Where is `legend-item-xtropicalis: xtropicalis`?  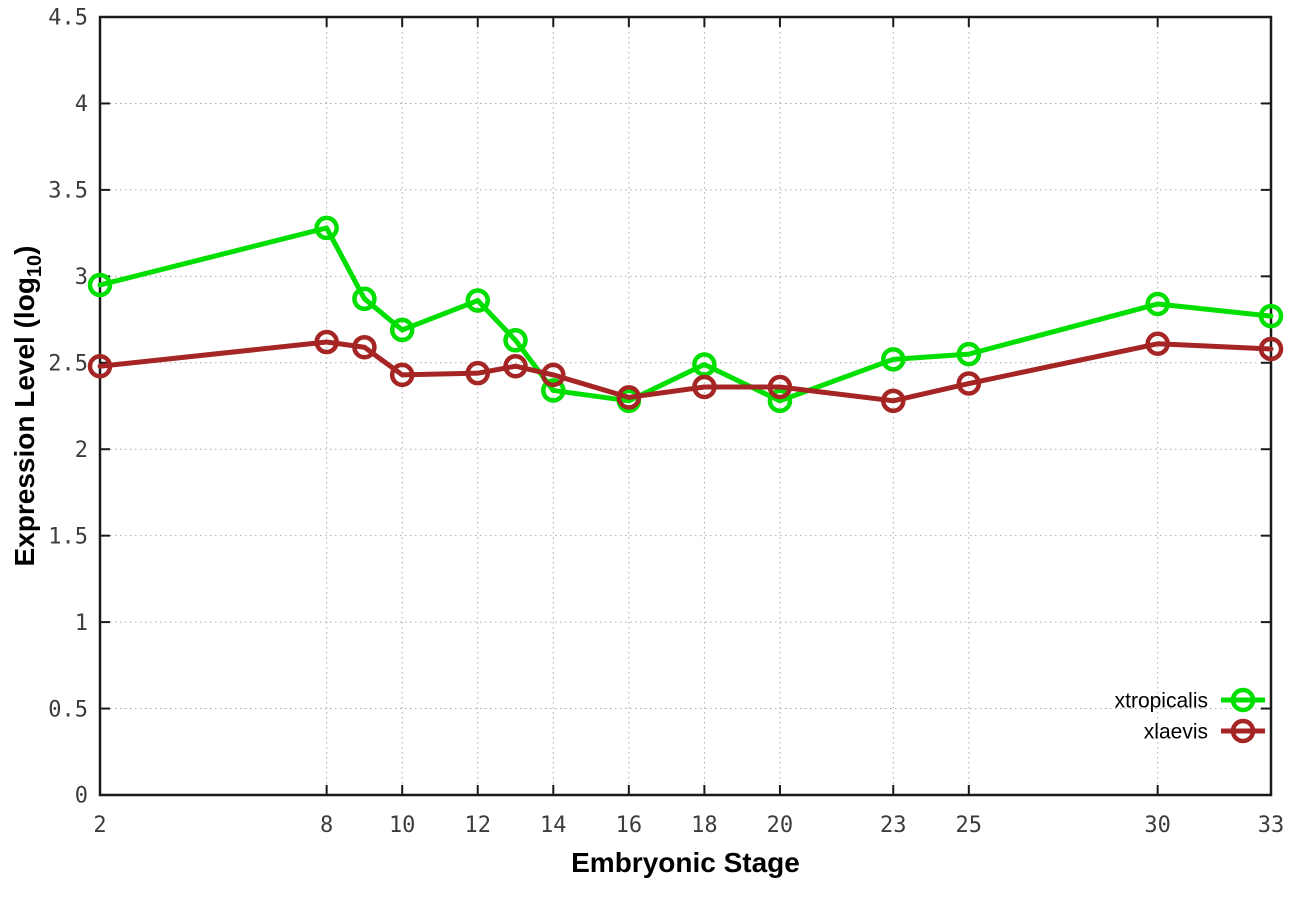 legend-item-xtropicalis: xtropicalis is located at coordinates (1190, 700).